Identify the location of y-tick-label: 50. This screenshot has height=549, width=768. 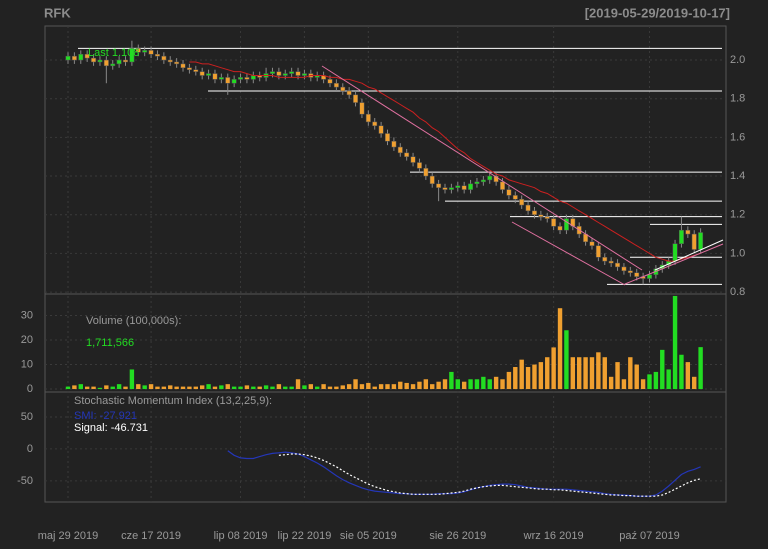
(27, 417).